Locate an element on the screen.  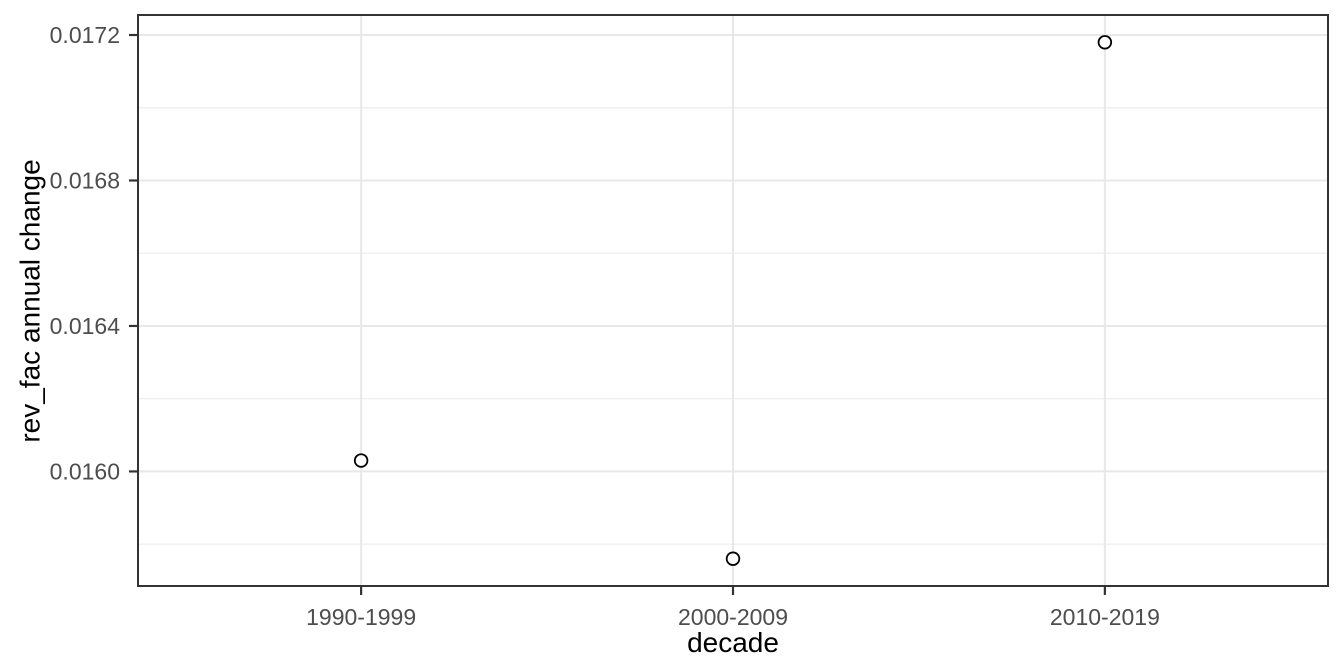
x-tick-label: 2000-2009 is located at coordinates (733, 617).